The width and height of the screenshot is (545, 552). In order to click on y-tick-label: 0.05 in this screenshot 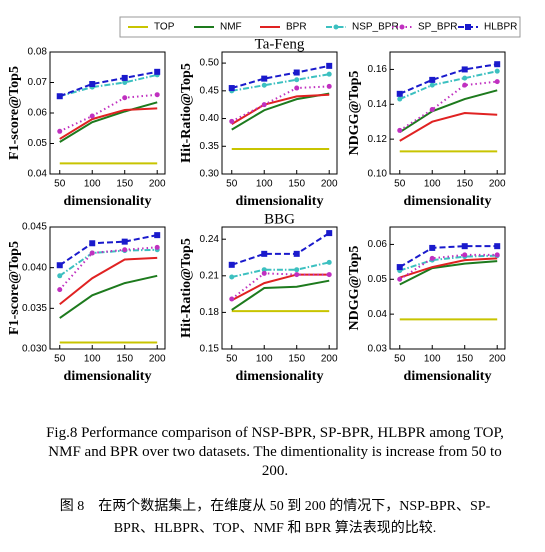, I will do `click(38, 143)`.